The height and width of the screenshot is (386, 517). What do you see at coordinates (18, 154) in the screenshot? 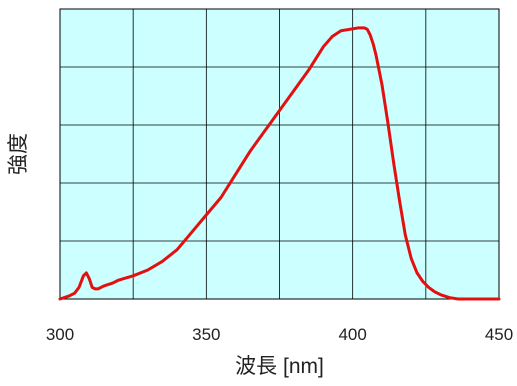
I see `y-axis-label: 強度` at bounding box center [18, 154].